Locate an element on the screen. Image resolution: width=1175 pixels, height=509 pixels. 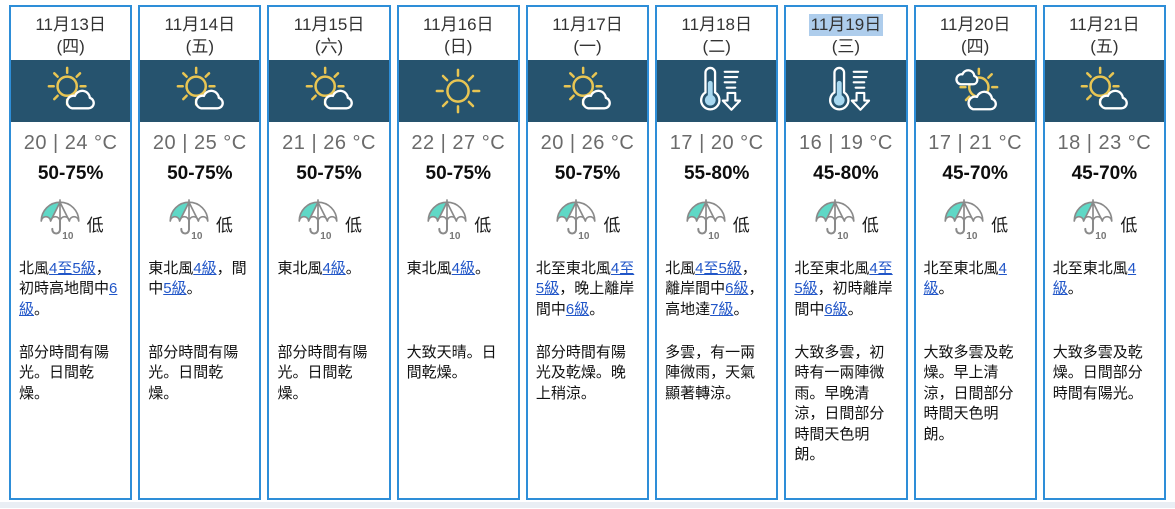
weather-description: 多雲，有一兩陣微雨，天氣顯著轉涼。 is located at coordinates (710, 373).